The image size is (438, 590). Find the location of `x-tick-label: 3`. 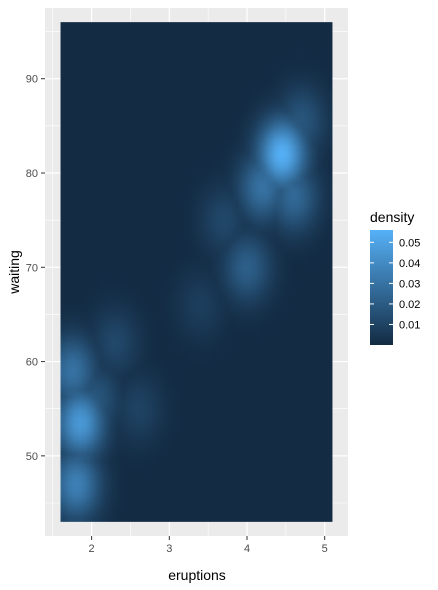

x-tick-label: 3 is located at coordinates (169, 549).